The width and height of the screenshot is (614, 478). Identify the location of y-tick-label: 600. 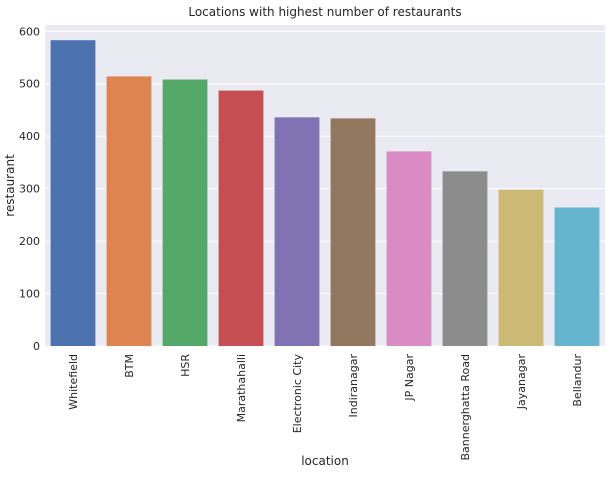
(29, 31).